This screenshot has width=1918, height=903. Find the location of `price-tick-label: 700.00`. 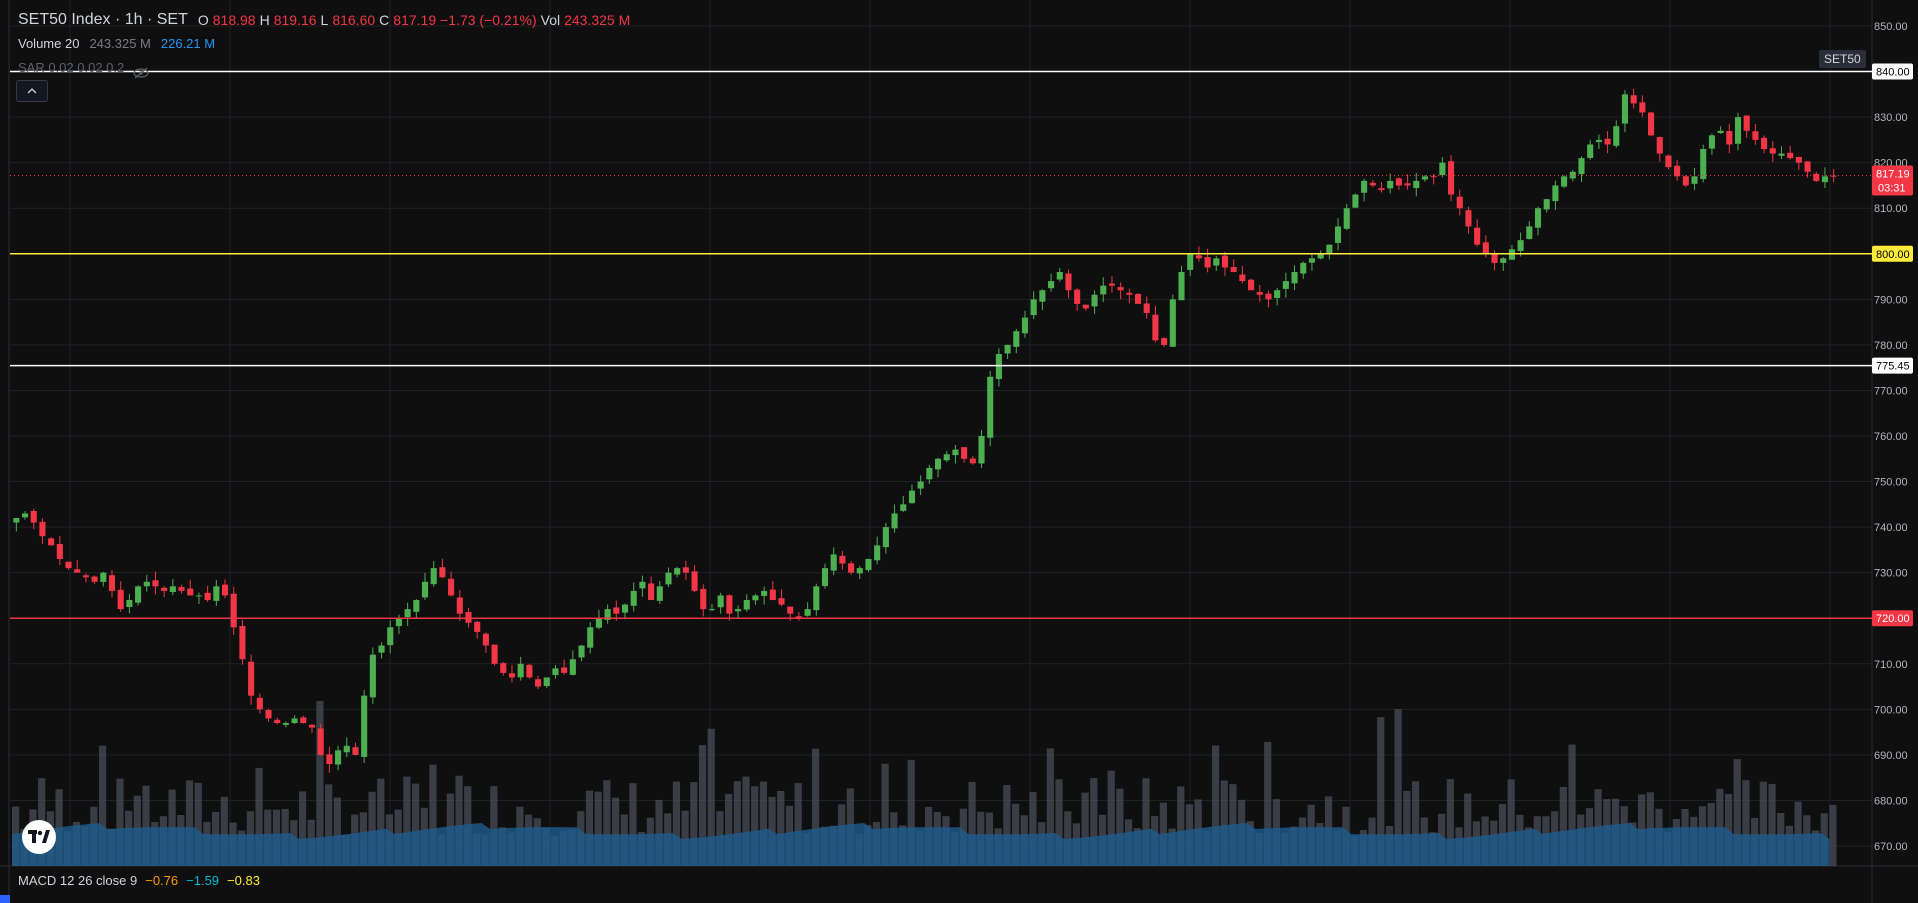

price-tick-label: 700.00 is located at coordinates (1891, 710).